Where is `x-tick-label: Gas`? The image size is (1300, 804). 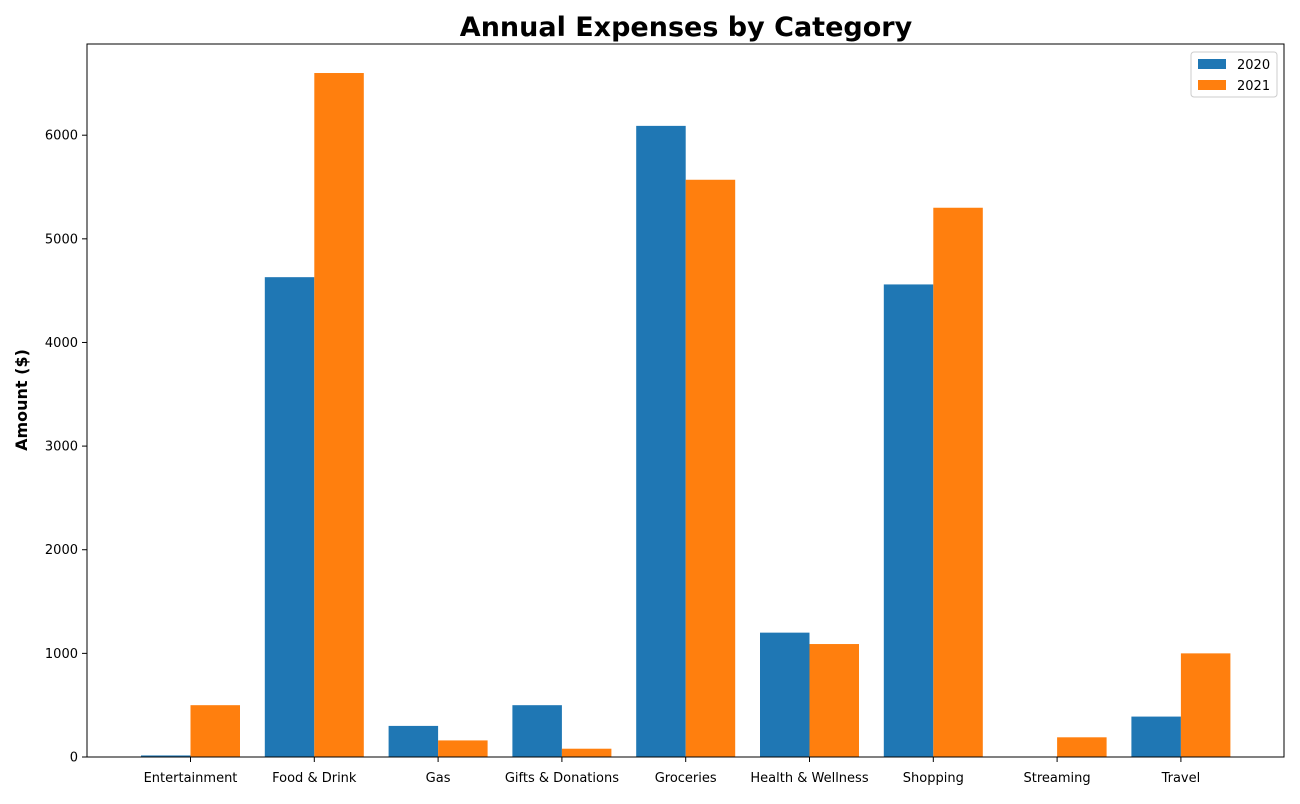 x-tick-label: Gas is located at coordinates (438, 778).